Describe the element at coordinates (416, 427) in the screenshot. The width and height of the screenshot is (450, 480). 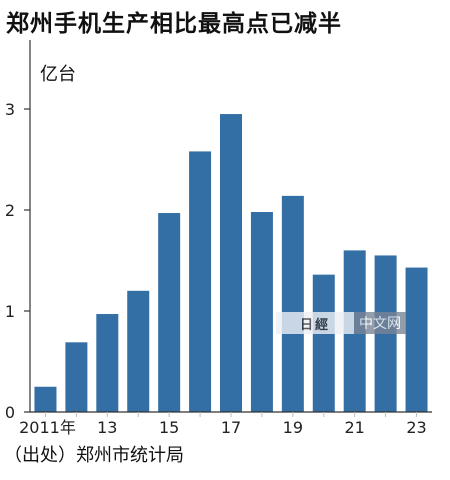
I see `x-tick-label: 23` at that location.